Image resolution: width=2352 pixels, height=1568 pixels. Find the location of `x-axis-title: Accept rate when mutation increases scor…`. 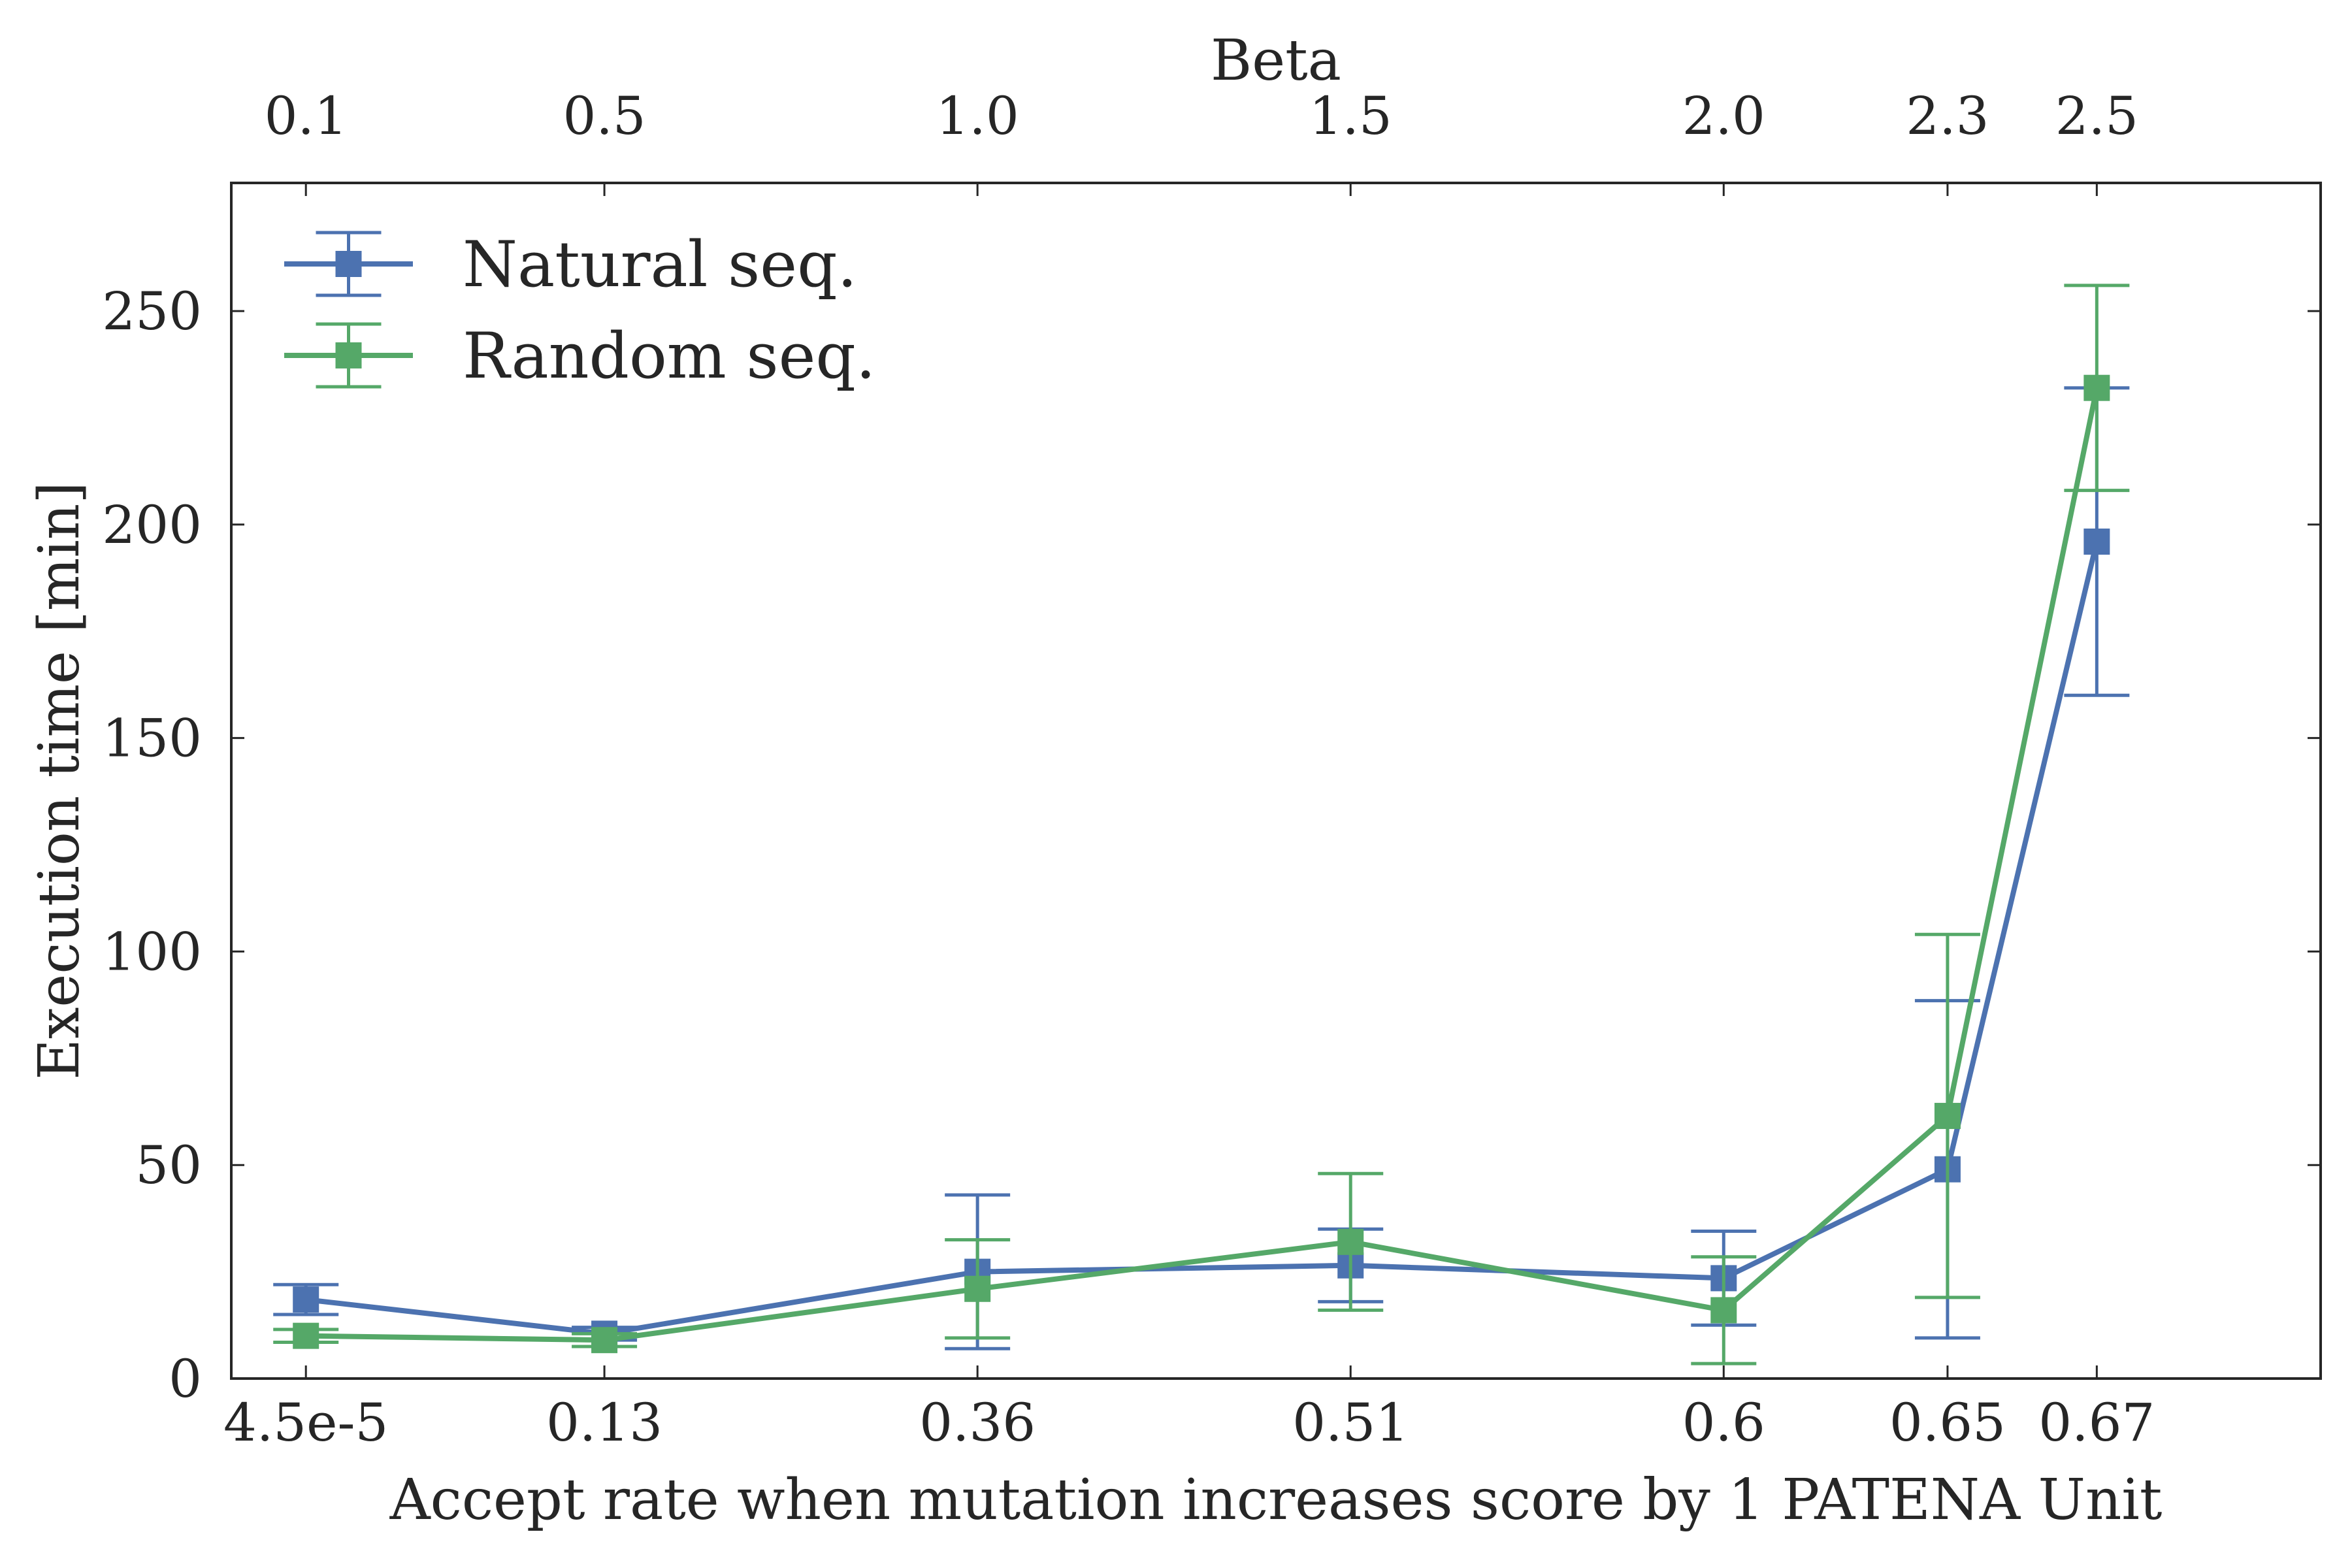

x-axis-title: Accept rate when mutation increases scor… is located at coordinates (1276, 1500).